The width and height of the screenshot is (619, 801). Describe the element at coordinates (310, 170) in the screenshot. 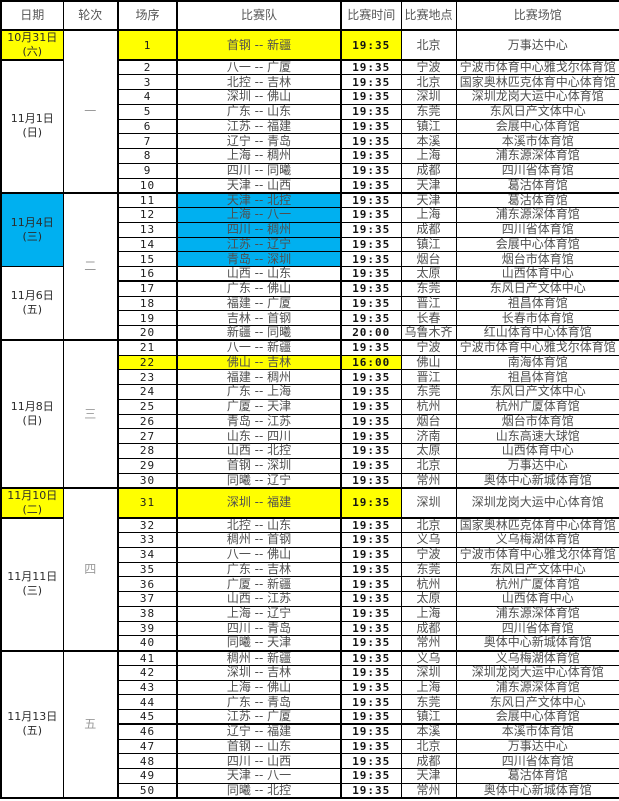

I see `table-row: 9 四川 -- 同曦 19:35 成都 四川省体育馆` at that location.